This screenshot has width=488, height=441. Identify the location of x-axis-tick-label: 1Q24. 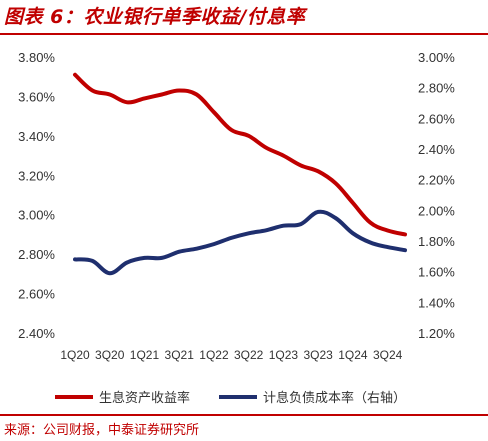
(353, 355).